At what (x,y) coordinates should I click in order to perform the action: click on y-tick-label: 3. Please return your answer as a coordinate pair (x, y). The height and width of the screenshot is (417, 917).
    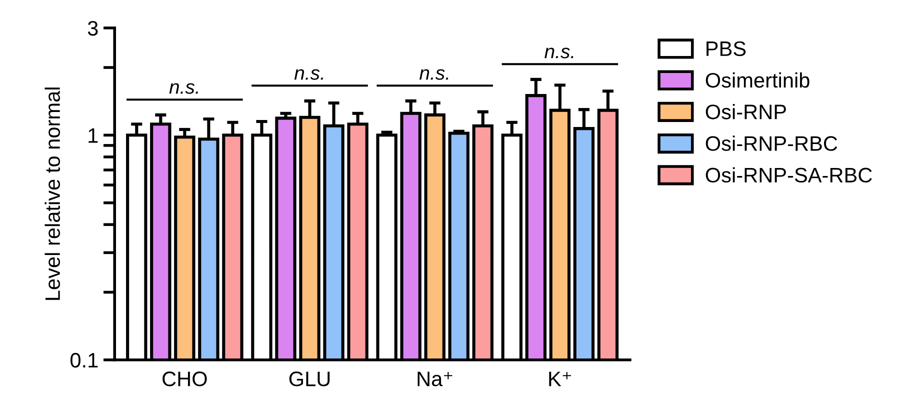
    Looking at the image, I should click on (93, 28).